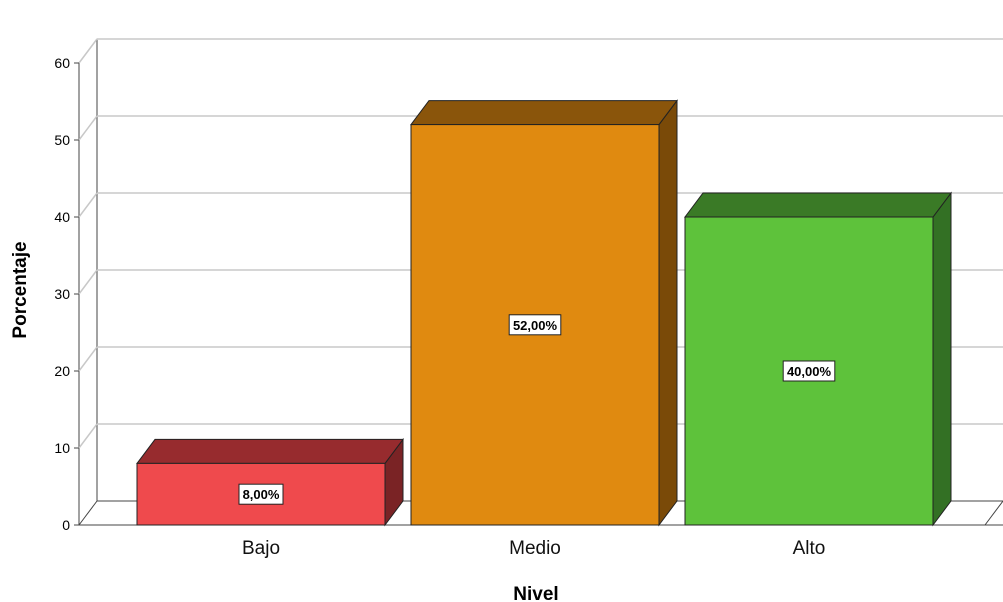 This screenshot has height=602, width=1003. I want to click on floor-left-edge, so click(88, 513).